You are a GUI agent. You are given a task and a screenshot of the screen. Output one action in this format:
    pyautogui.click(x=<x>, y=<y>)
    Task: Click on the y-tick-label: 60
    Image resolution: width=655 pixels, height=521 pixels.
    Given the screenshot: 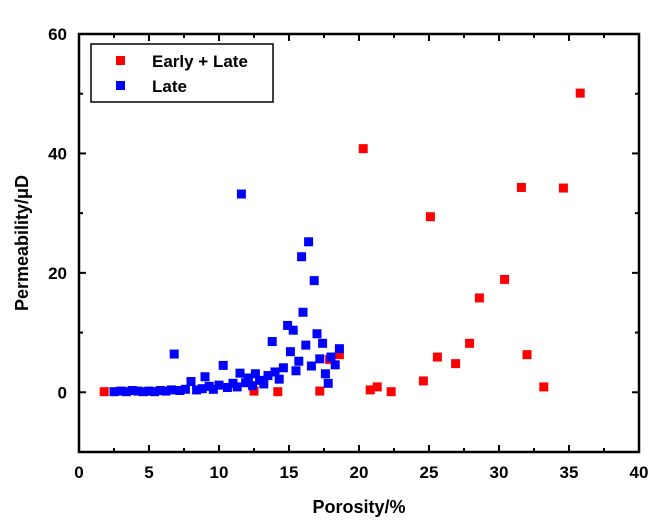 What is the action you would take?
    pyautogui.click(x=57, y=34)
    